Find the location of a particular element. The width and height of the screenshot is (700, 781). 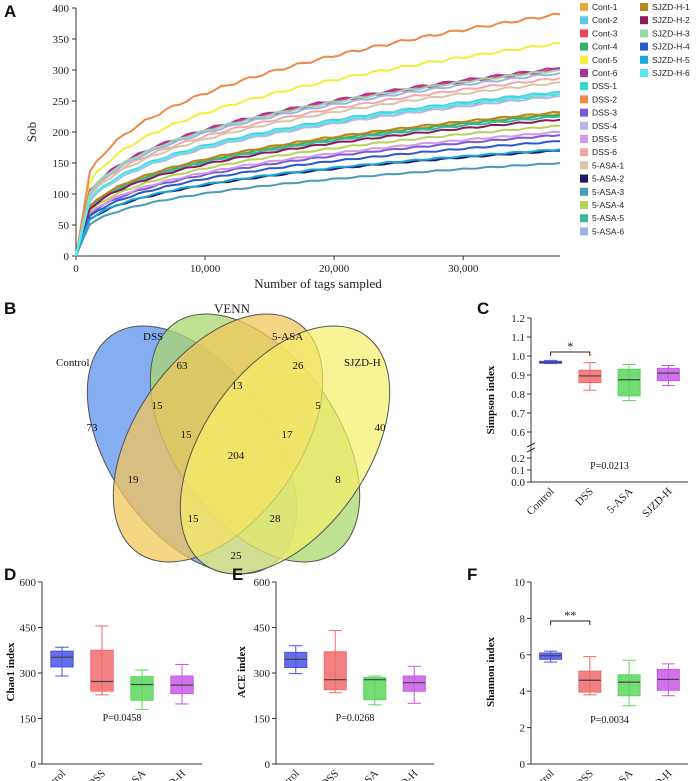

y-tick-label-d-600: 600 is located at coordinates (28, 583).